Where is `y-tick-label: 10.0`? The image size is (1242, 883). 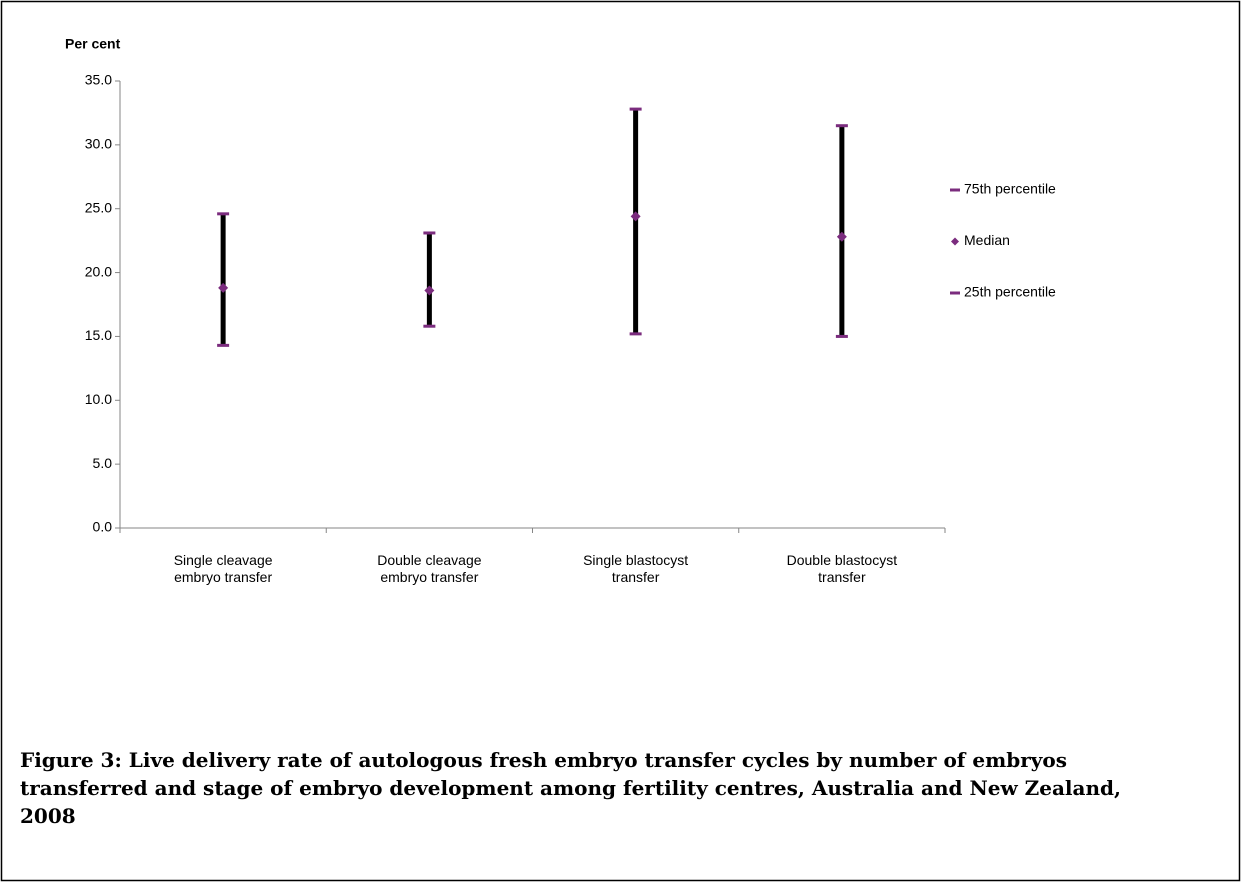 y-tick-label: 10.0 is located at coordinates (98, 399).